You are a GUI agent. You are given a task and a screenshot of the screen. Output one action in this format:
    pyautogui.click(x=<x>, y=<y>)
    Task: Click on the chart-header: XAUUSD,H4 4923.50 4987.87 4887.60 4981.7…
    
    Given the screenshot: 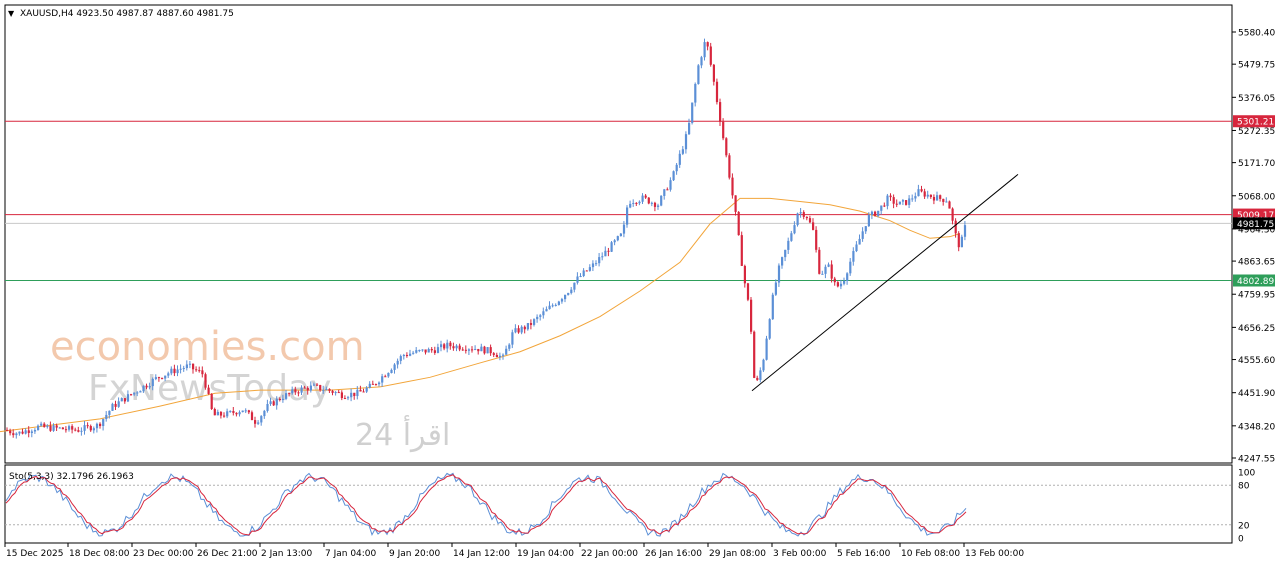 What is the action you would take?
    pyautogui.click(x=127, y=14)
    